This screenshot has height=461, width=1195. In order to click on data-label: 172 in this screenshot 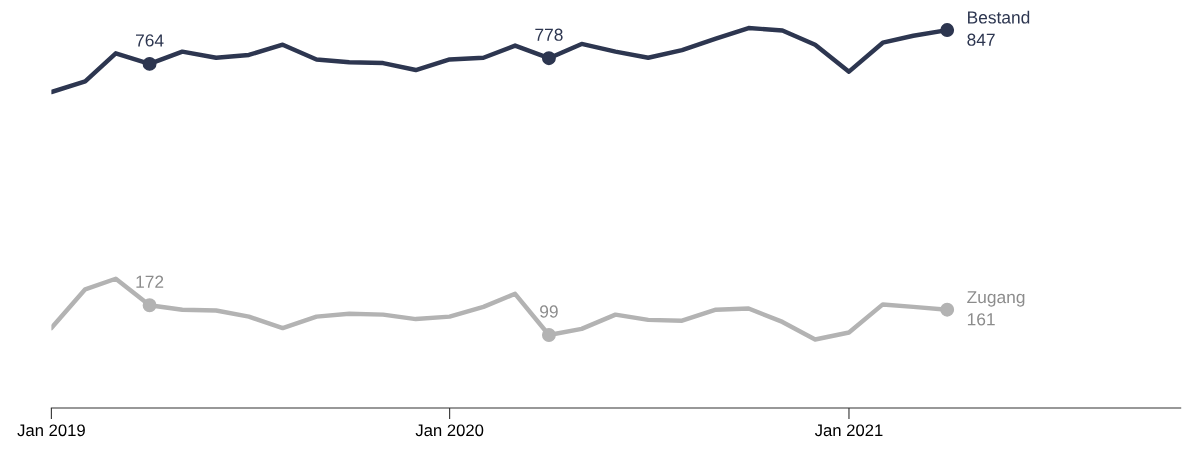, I will do `click(150, 281)`.